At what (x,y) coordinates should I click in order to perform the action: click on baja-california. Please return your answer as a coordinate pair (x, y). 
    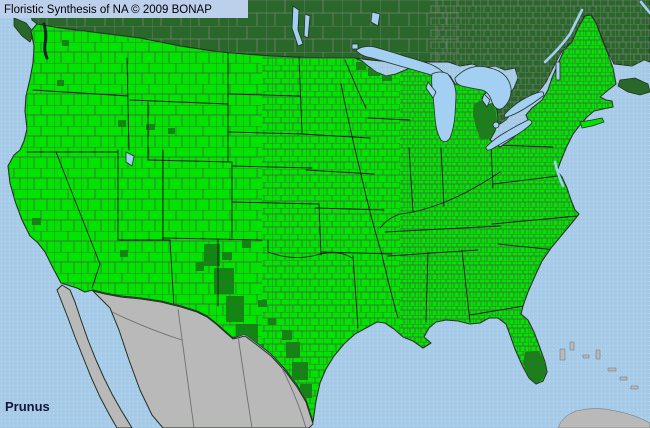
    Looking at the image, I should click on (94, 356).